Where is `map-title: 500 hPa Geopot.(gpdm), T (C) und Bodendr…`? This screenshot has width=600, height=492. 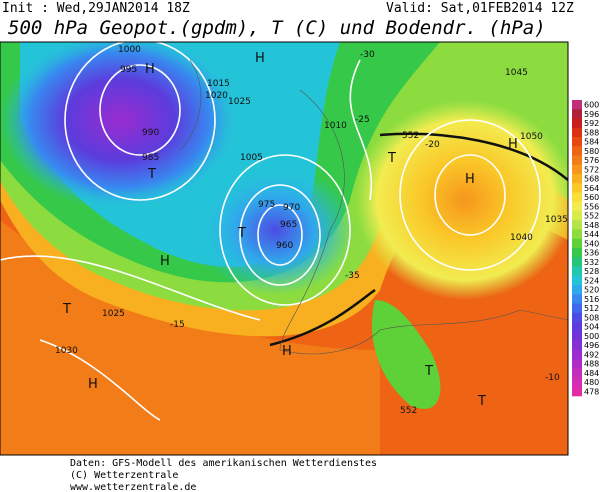 map-title: 500 hPa Geopot.(gpdm), T (C) und Bodendr… is located at coordinates (277, 28).